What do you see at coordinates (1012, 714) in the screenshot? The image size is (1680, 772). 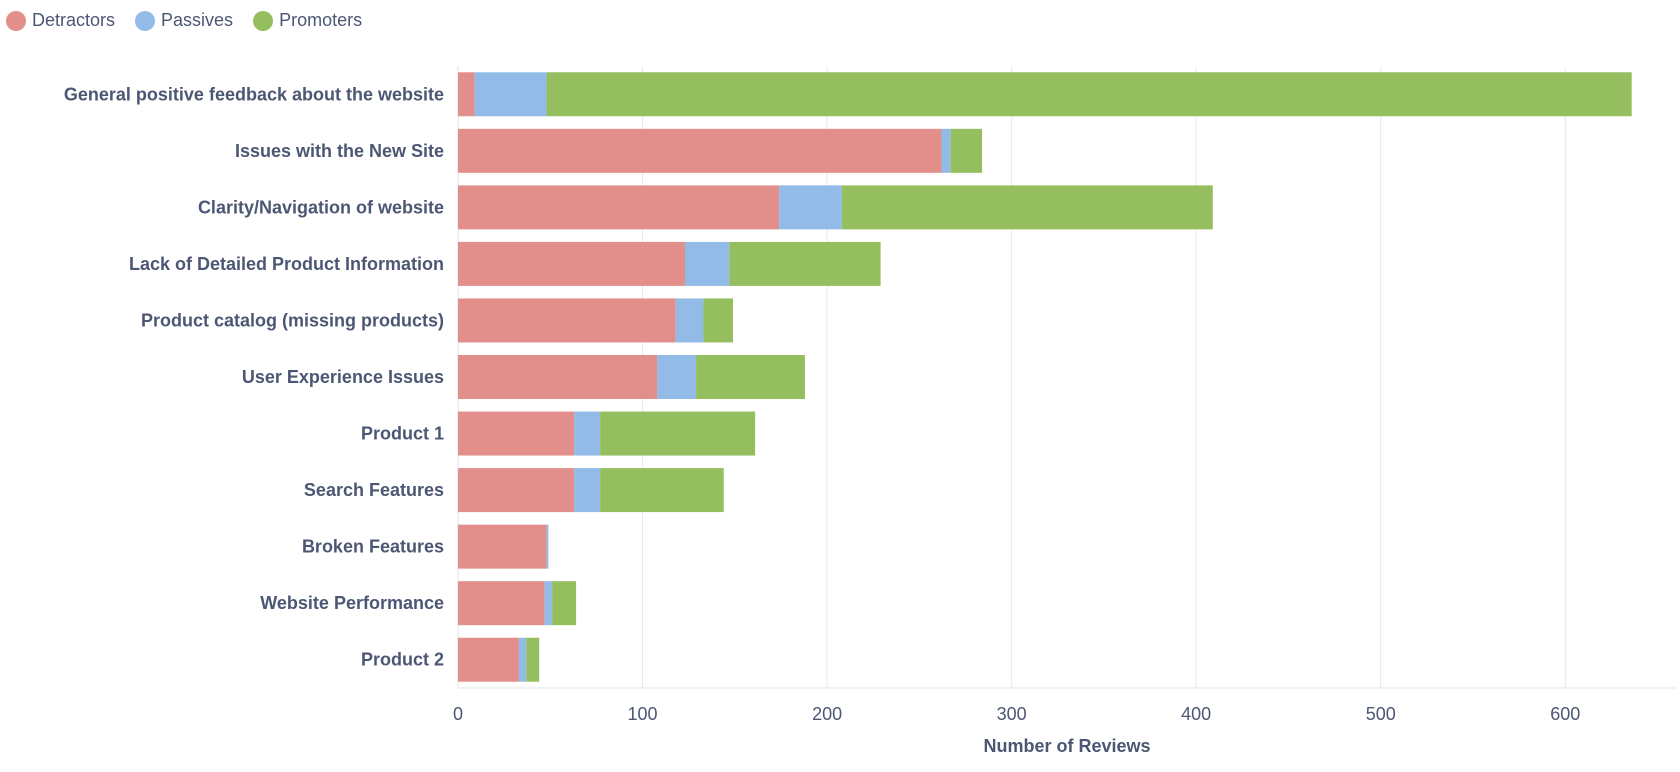 I see `x-tick-label-300: 300` at bounding box center [1012, 714].